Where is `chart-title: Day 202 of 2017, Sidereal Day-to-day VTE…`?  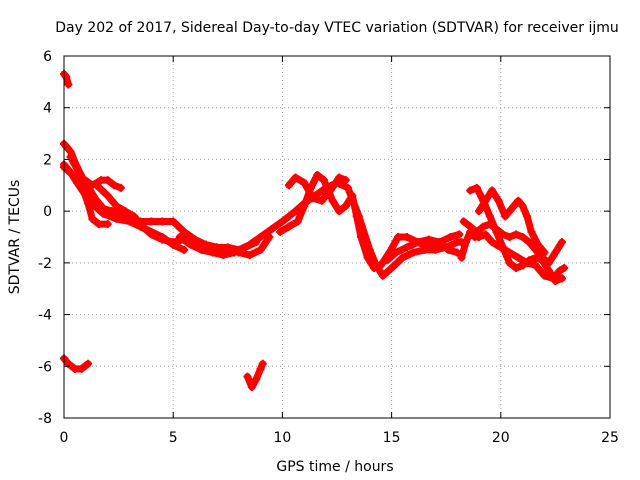
chart-title: Day 202 of 2017, Sidereal Day-to-day VTE… is located at coordinates (337, 28).